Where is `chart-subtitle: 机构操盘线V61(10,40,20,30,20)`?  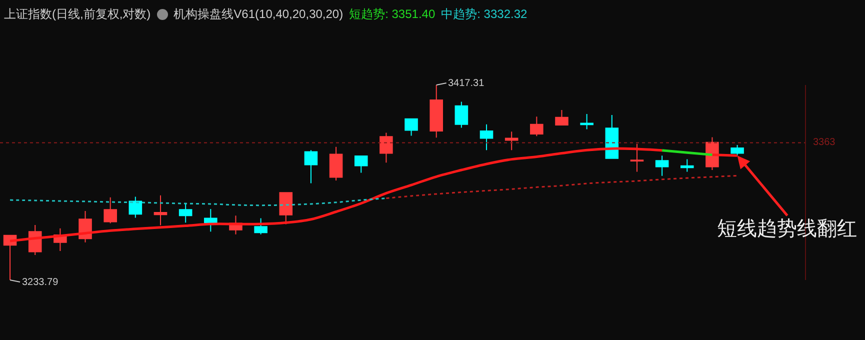 chart-subtitle: 机构操盘线V61(10,40,20,30,20) is located at coordinates (259, 14).